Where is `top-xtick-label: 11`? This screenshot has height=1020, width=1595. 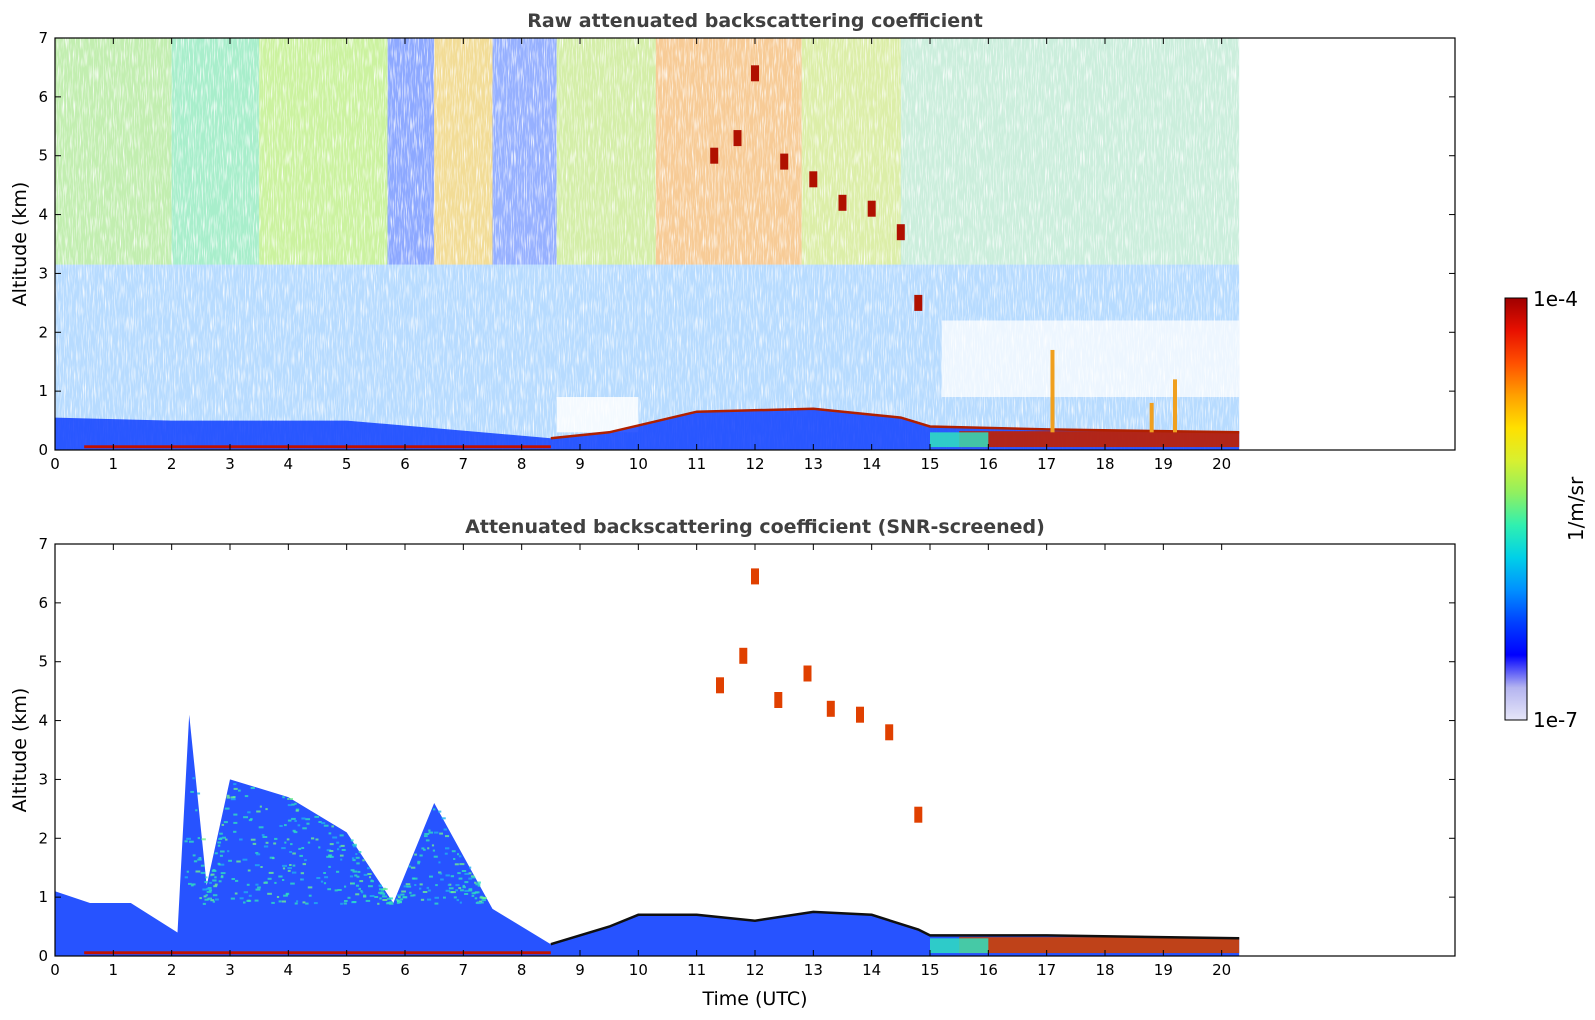 top-xtick-label: 11 is located at coordinates (696, 464).